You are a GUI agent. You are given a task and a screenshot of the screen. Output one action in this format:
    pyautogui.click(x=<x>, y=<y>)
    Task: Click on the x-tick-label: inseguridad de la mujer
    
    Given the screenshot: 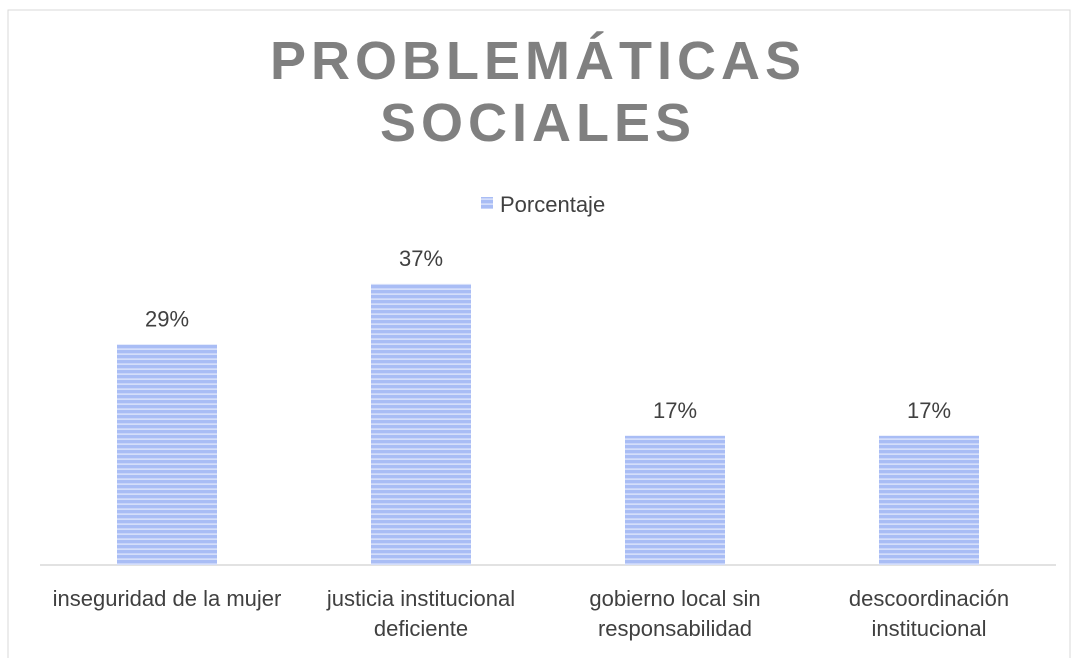 What is the action you would take?
    pyautogui.click(x=167, y=598)
    